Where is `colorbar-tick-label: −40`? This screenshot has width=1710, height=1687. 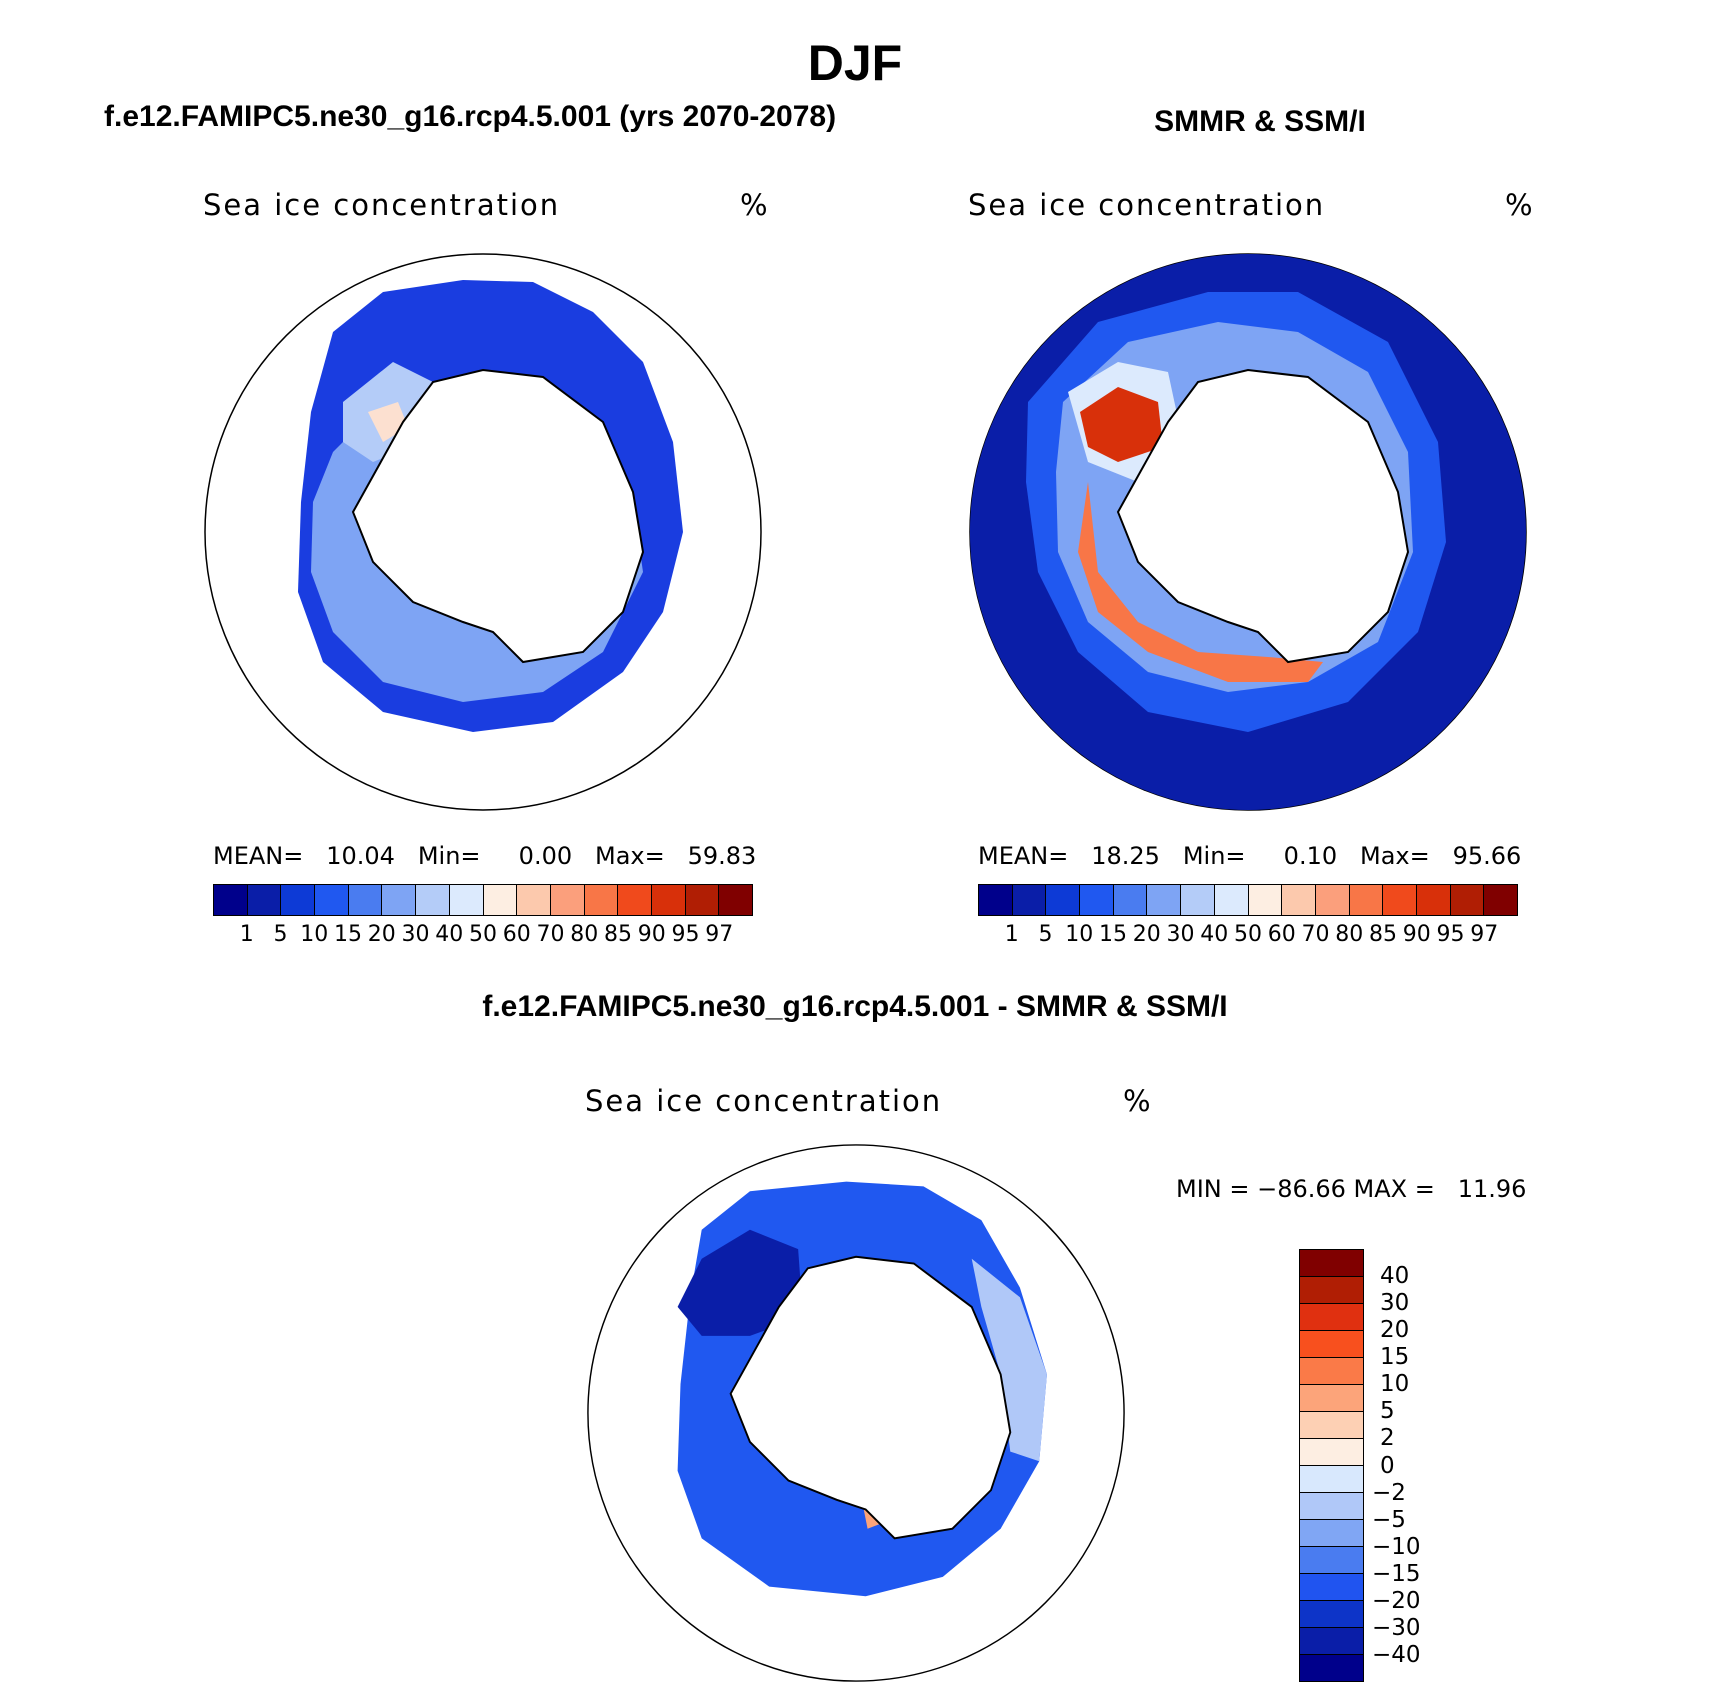 colorbar-tick-label: −40 is located at coordinates (1396, 1654).